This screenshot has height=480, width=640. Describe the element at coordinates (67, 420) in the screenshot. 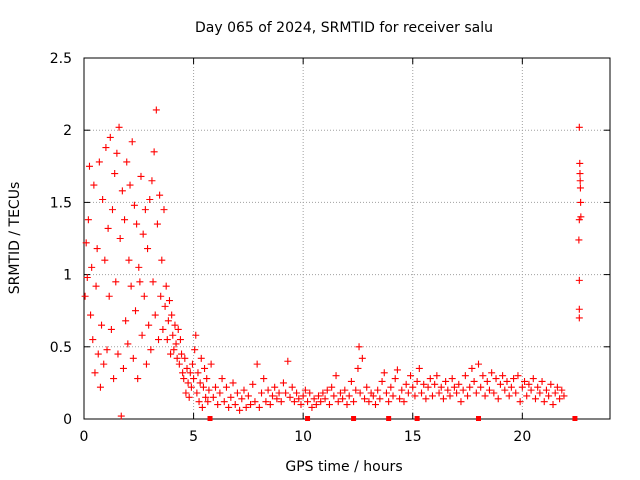

I see `y-tick-label: 0` at that location.